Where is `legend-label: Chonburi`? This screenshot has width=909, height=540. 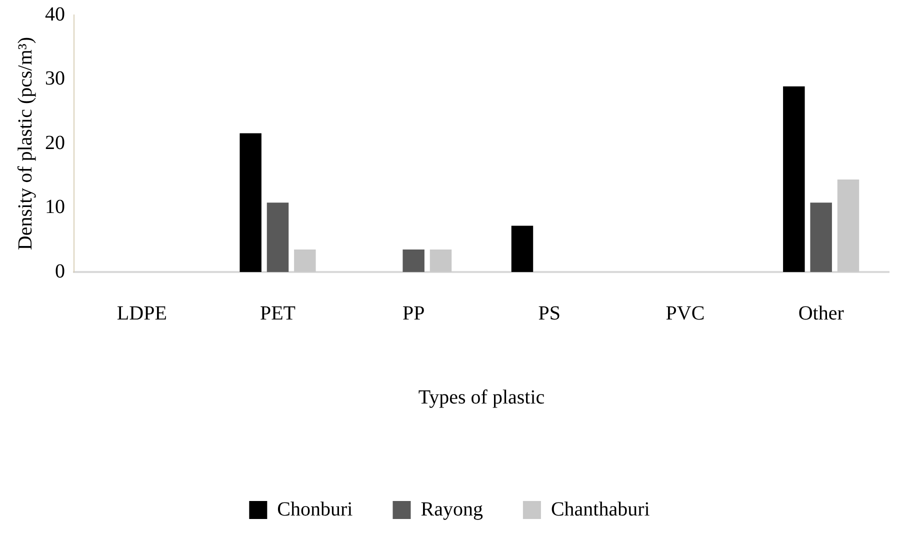
legend-label: Chonburi is located at coordinates (315, 509).